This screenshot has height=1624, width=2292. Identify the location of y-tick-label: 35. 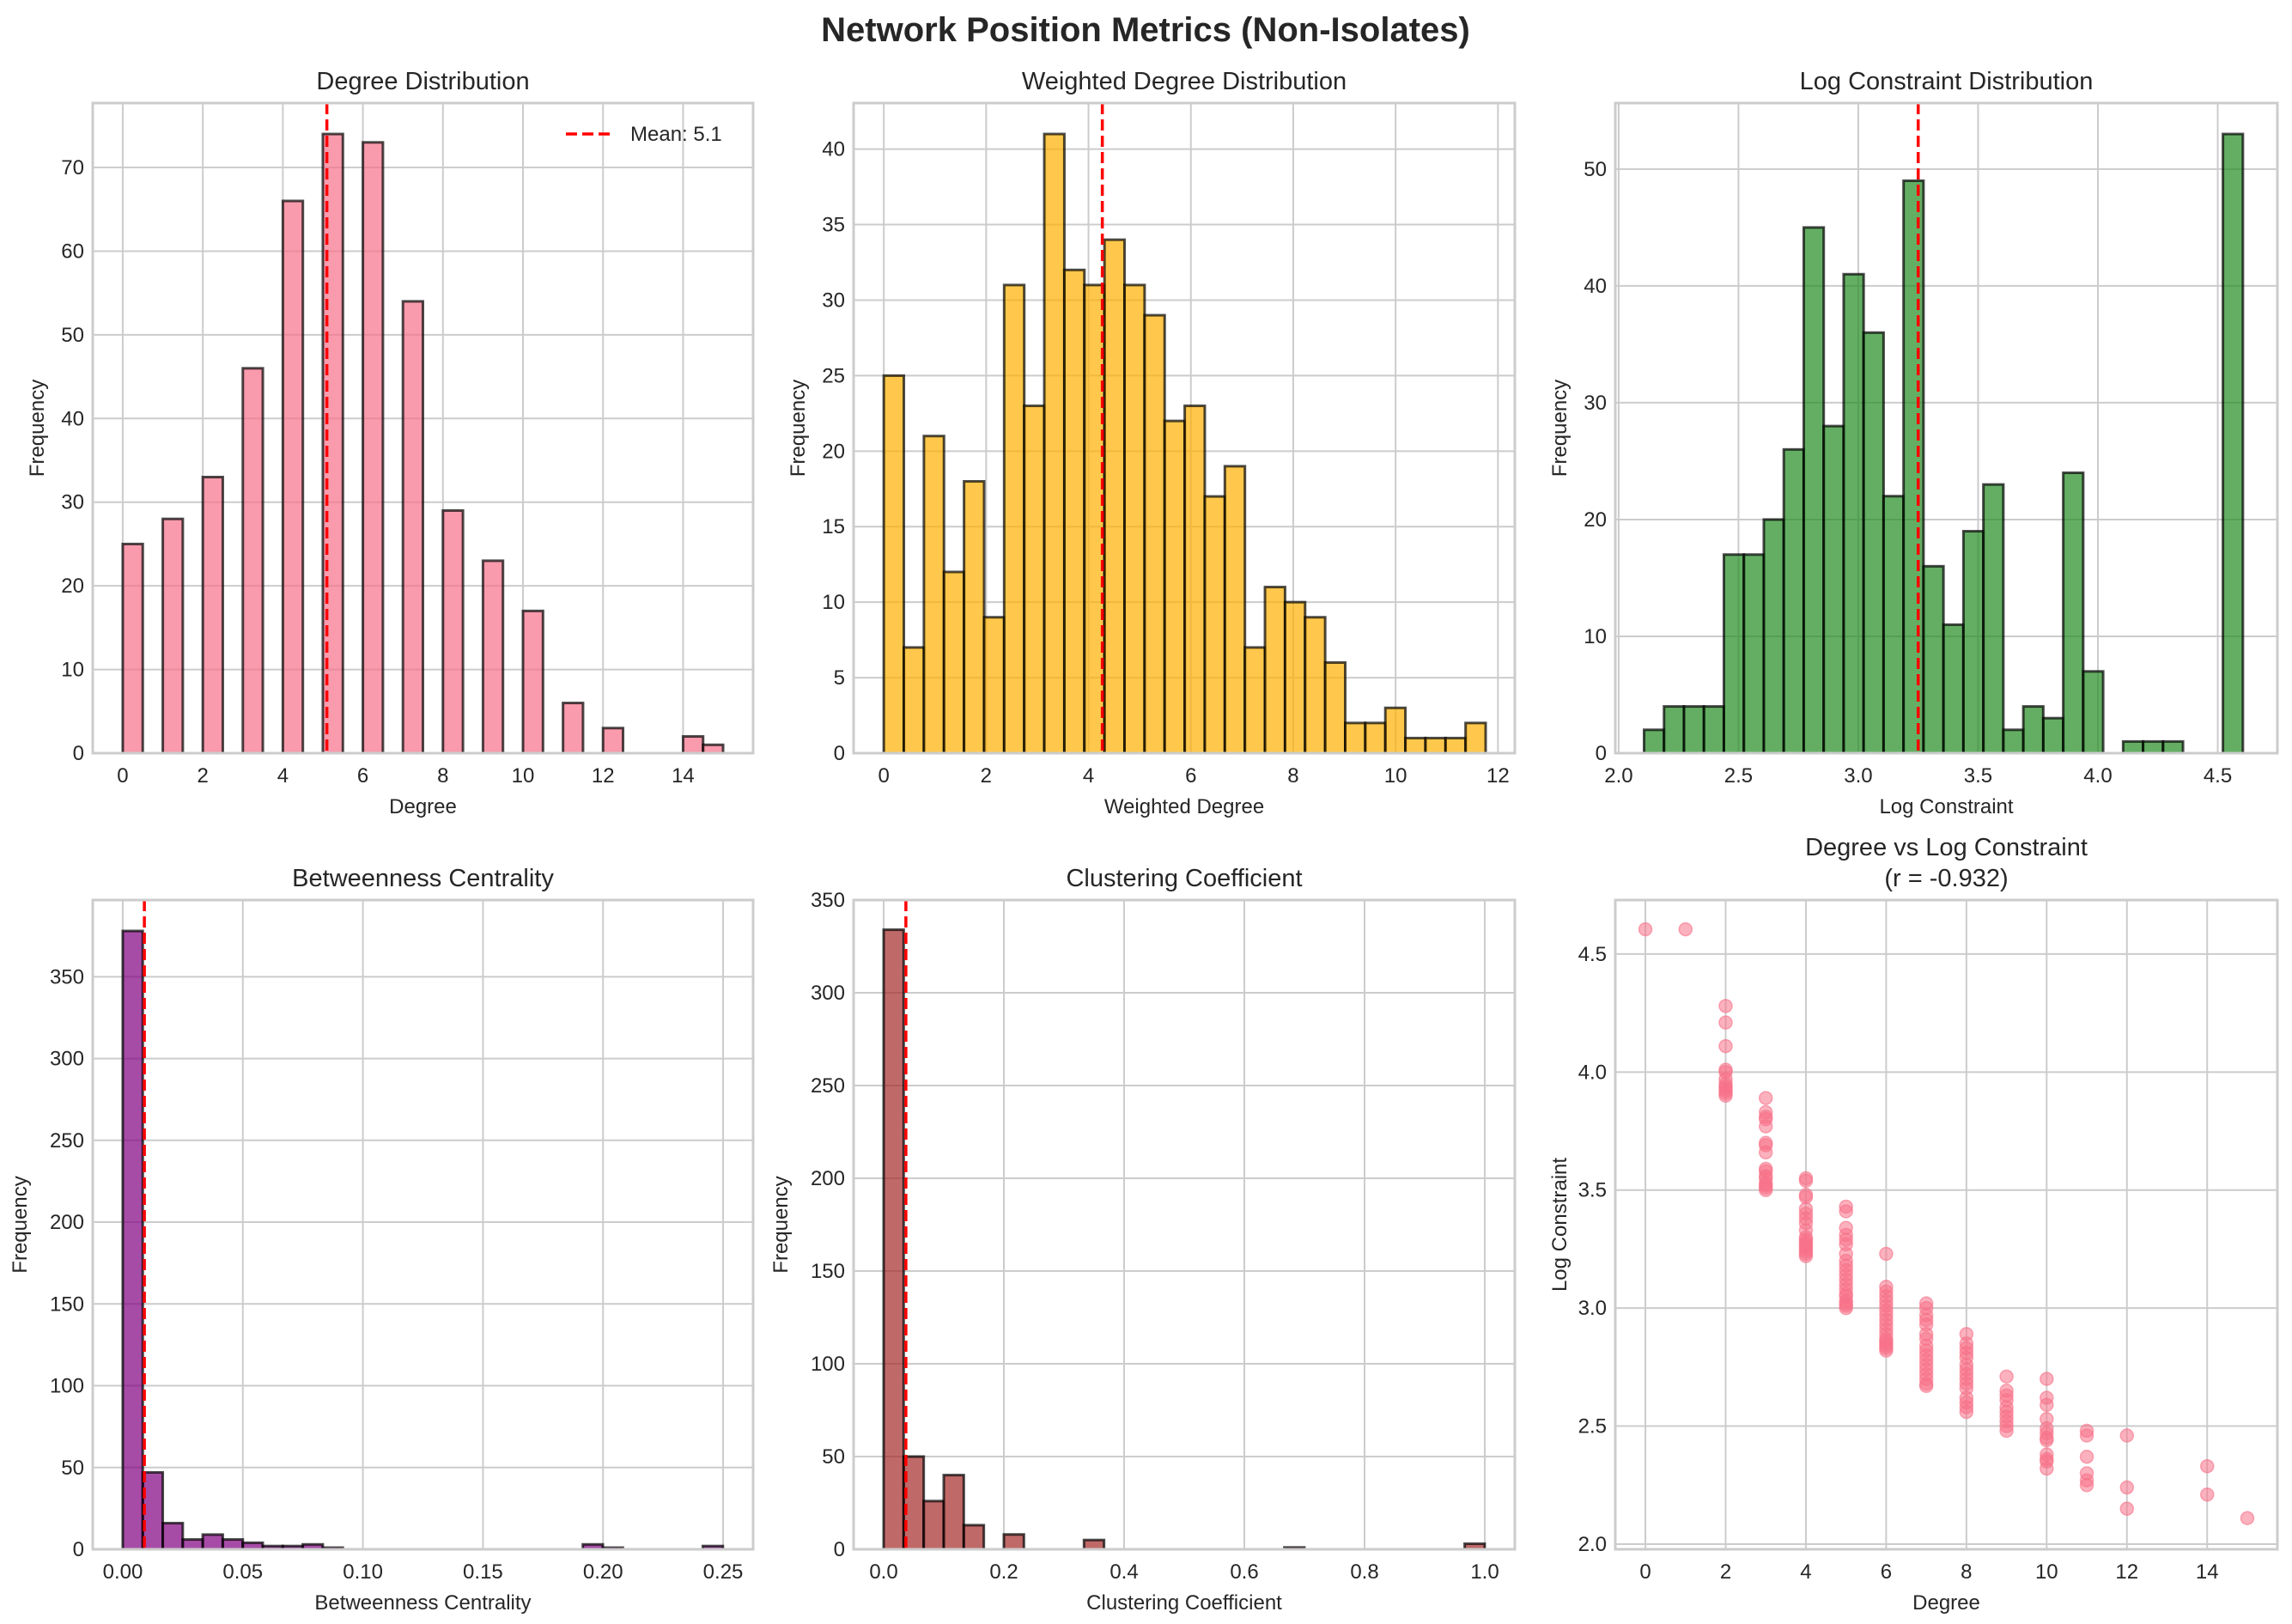
(833, 225).